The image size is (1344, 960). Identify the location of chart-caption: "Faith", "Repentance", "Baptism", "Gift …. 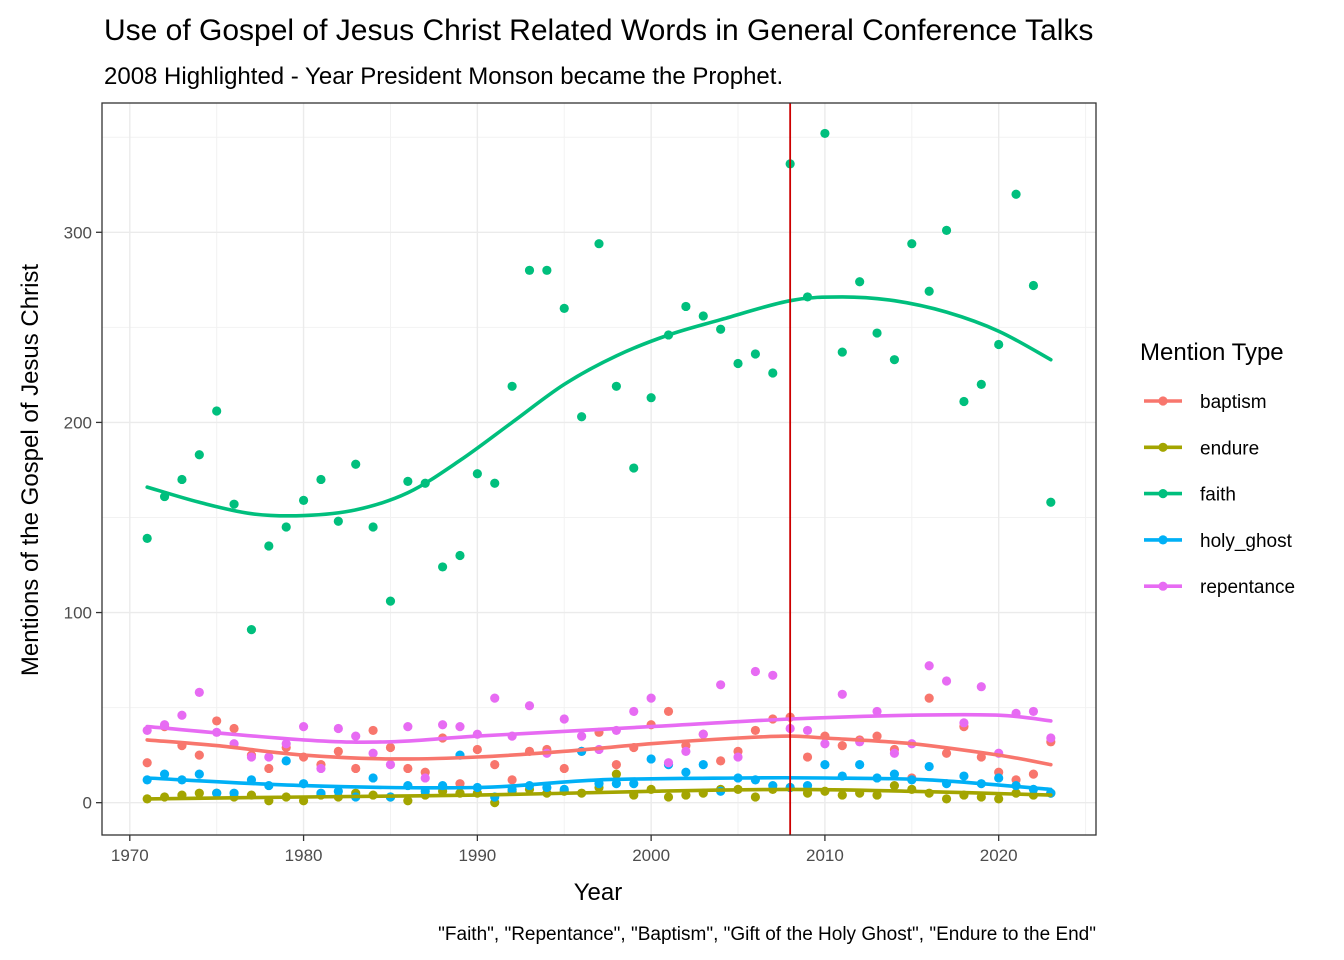
(767, 934).